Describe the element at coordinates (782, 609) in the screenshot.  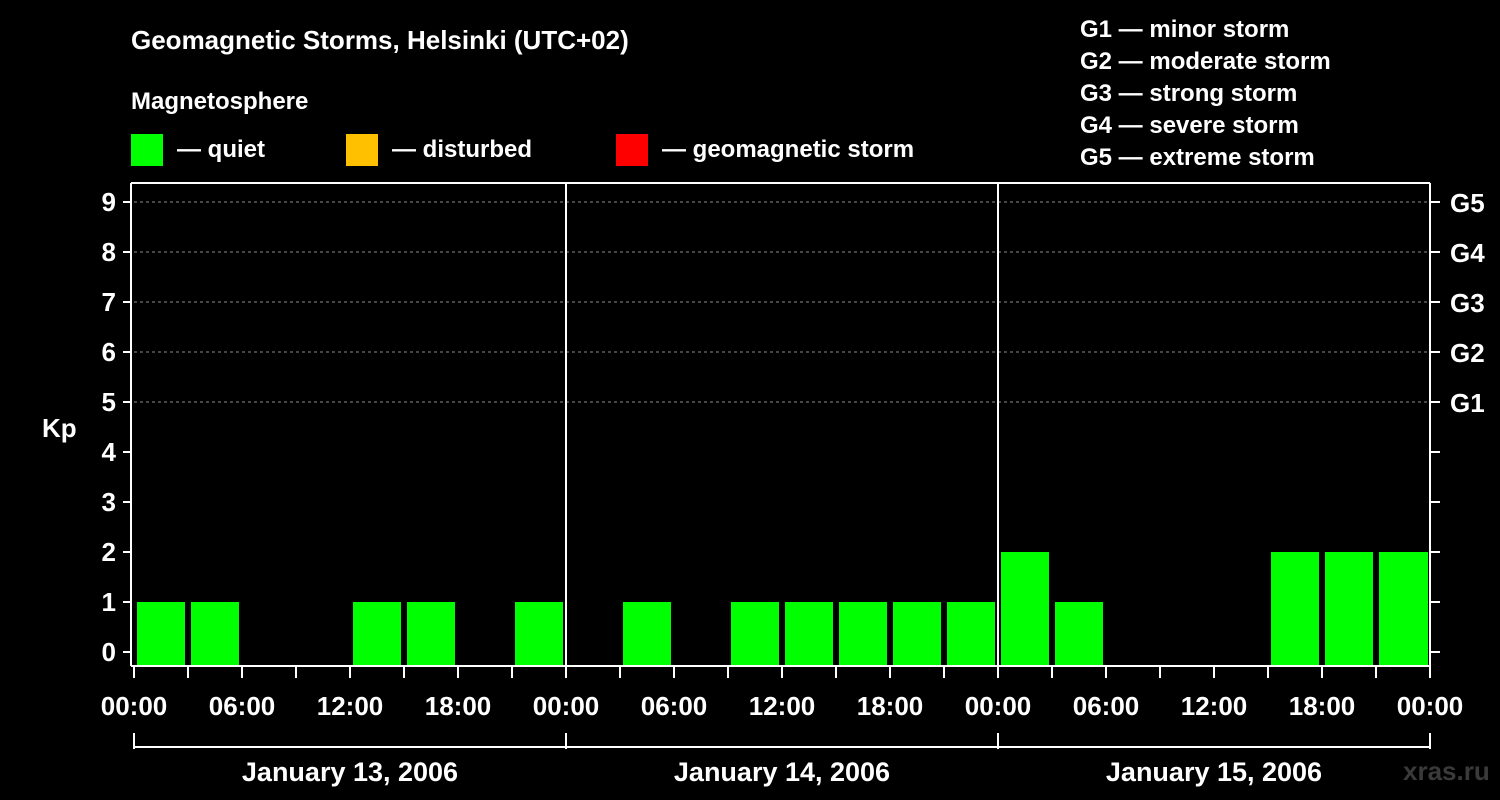
I see `bars` at that location.